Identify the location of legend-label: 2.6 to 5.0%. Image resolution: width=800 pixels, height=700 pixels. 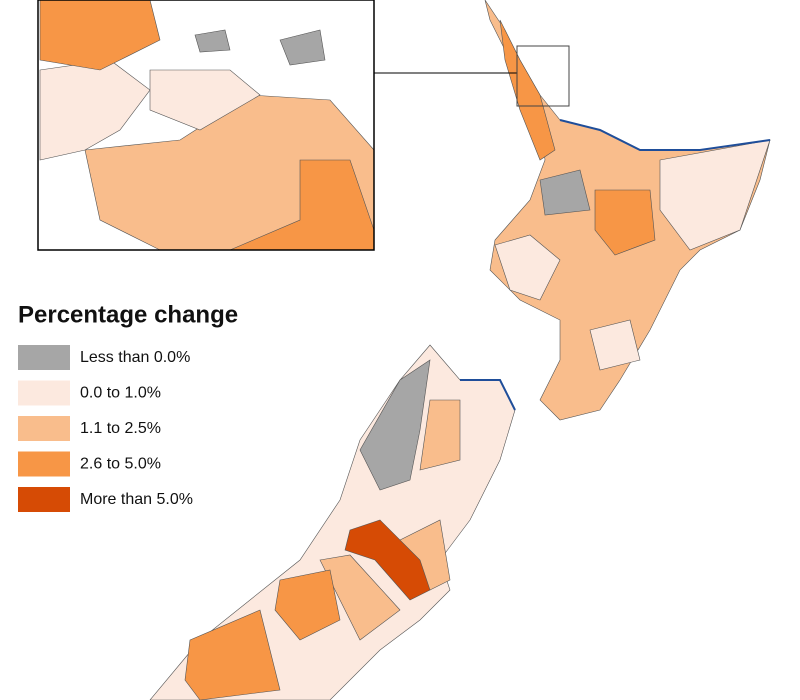
(120, 464).